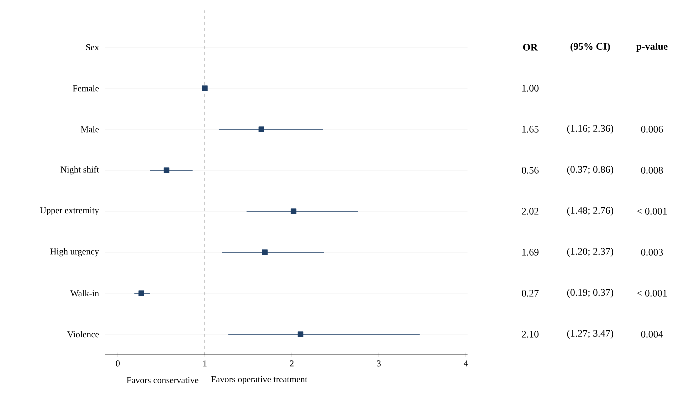  What do you see at coordinates (652, 129) in the screenshot?
I see `text: 0.006` at bounding box center [652, 129].